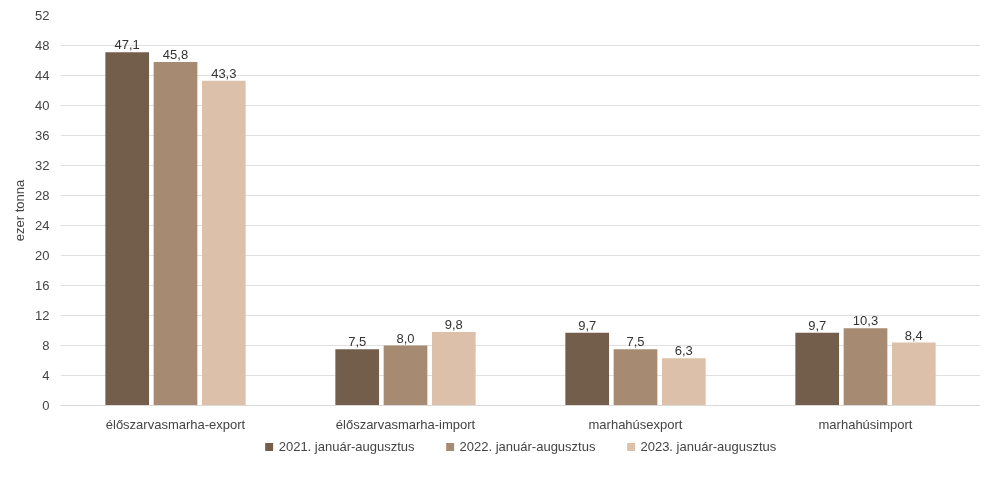 Image resolution: width=1008 pixels, height=501 pixels. What do you see at coordinates (346, 446) in the screenshot?
I see `legend-label: 2021. január-augusztus` at bounding box center [346, 446].